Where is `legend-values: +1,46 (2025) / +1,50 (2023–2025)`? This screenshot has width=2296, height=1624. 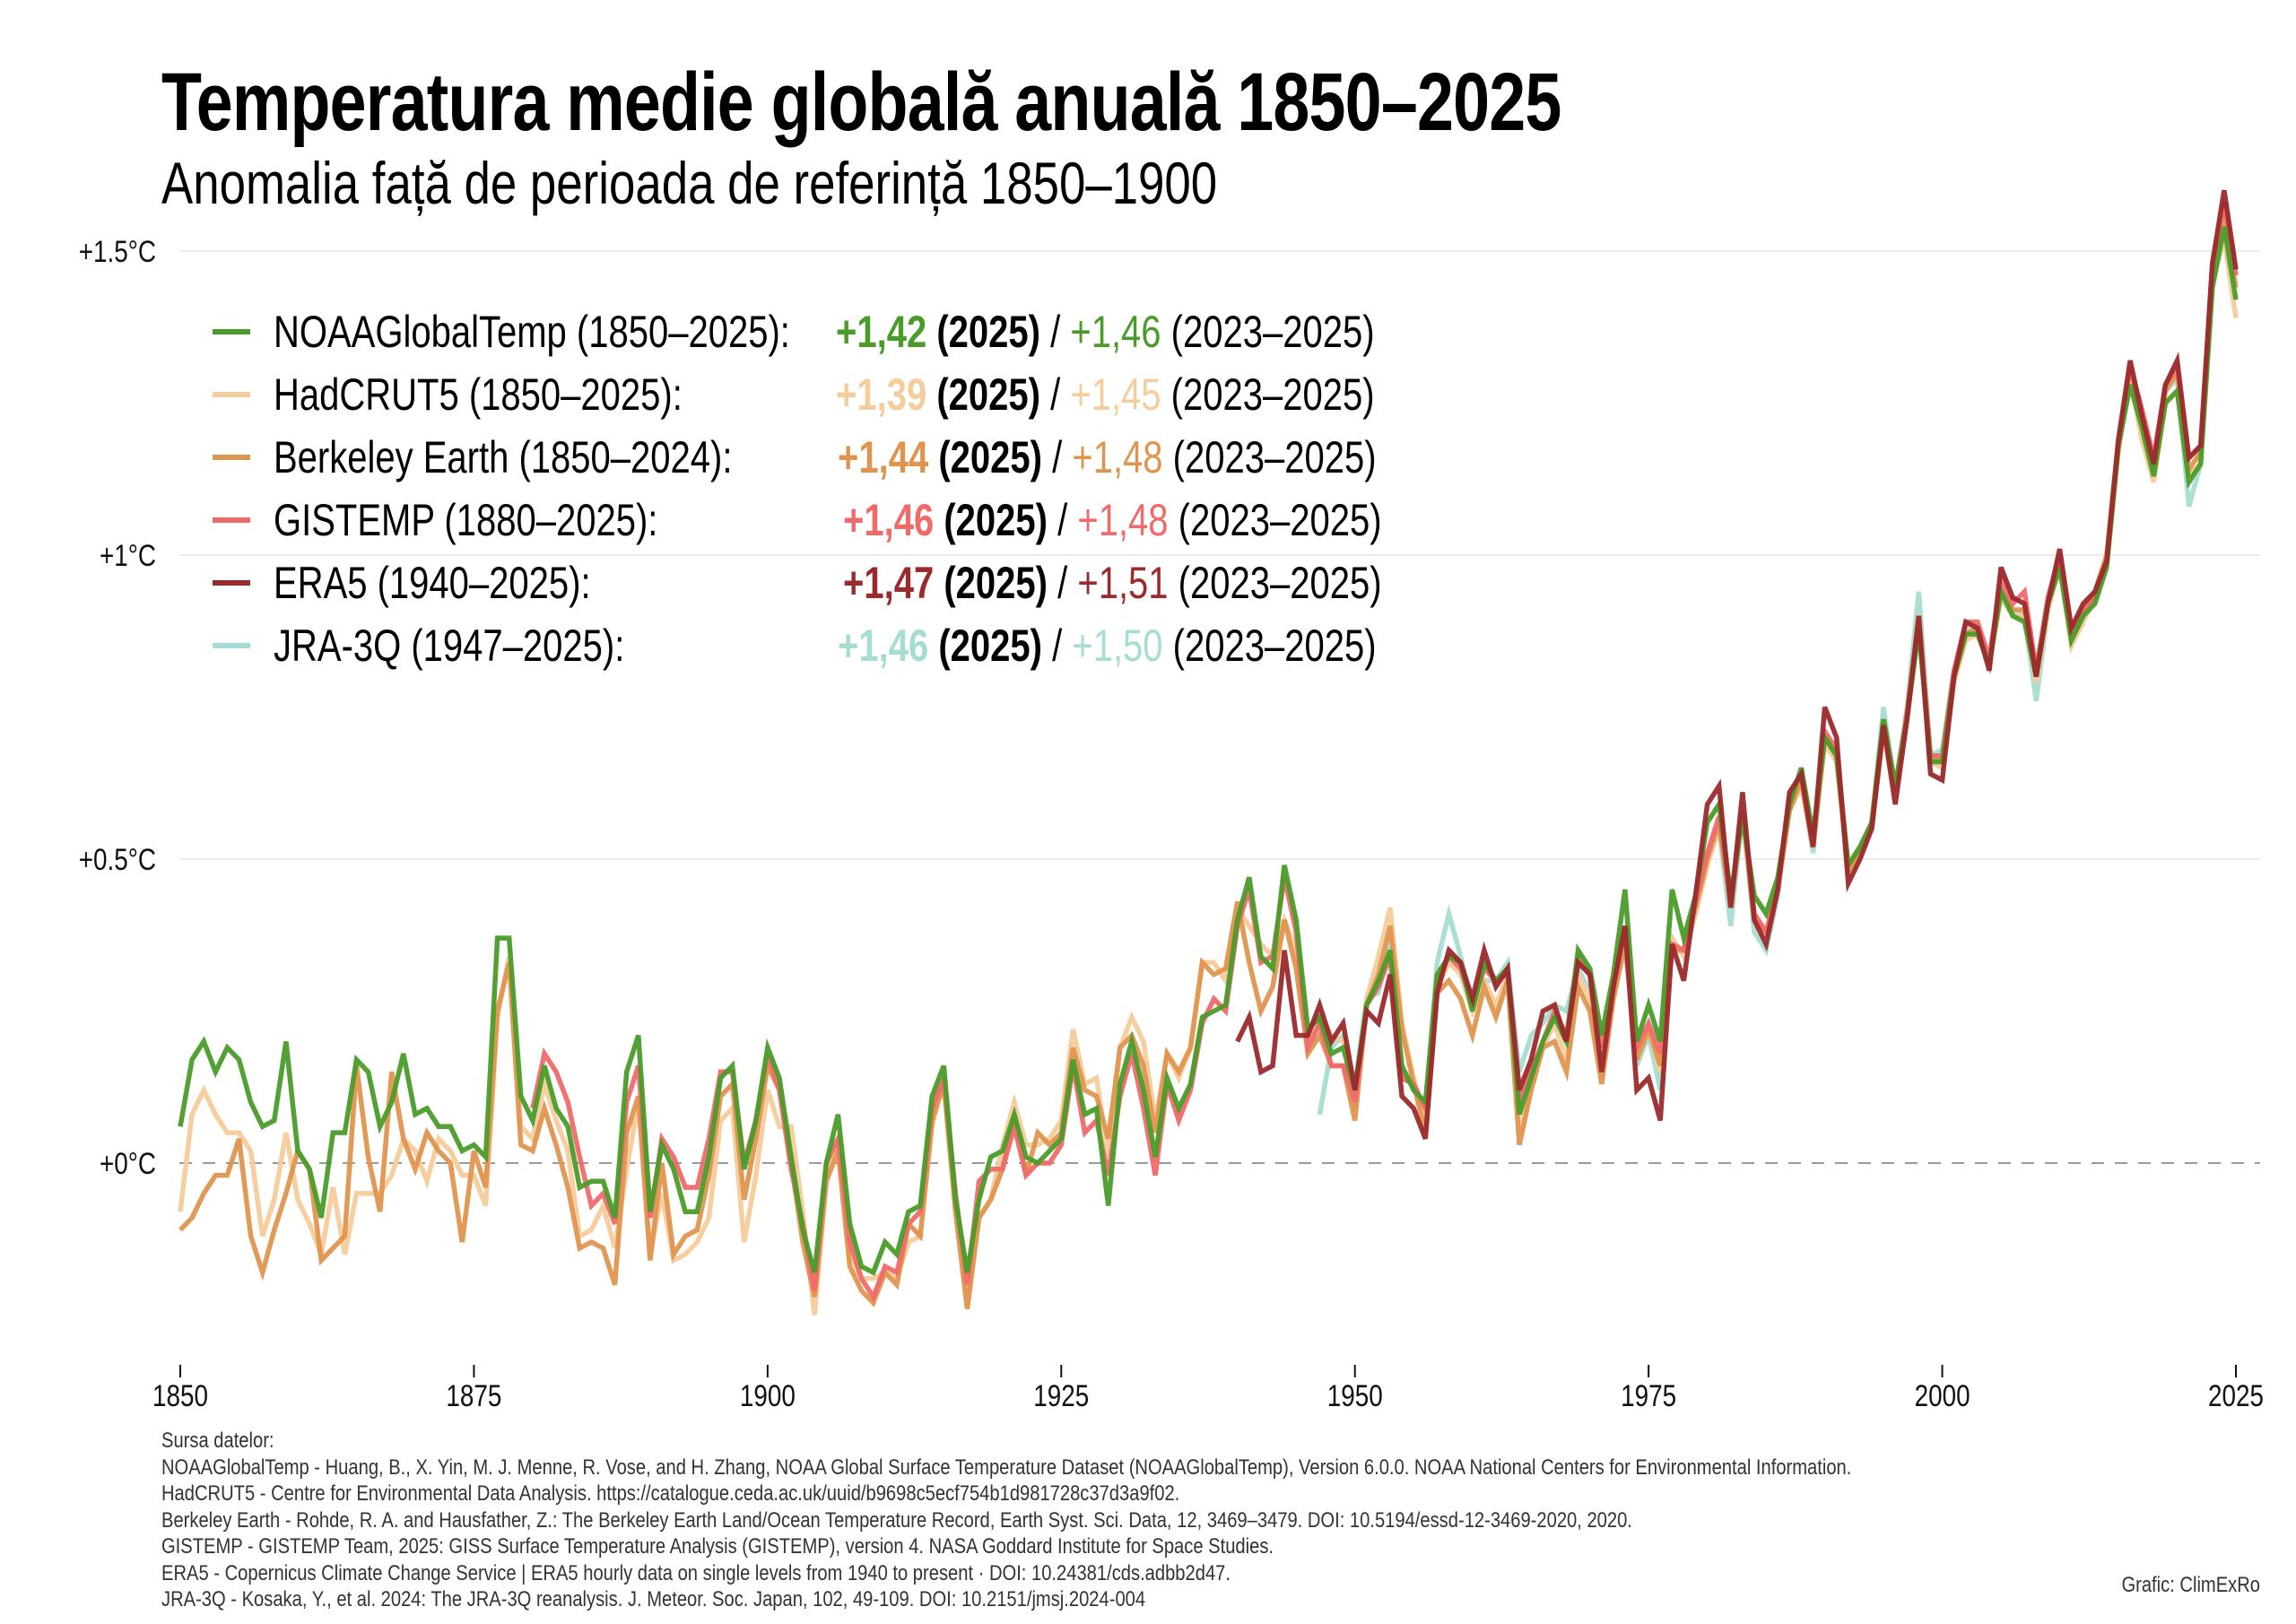
legend-values: +1,46 (2025) / +1,50 (2023–2025) is located at coordinates (1107, 645).